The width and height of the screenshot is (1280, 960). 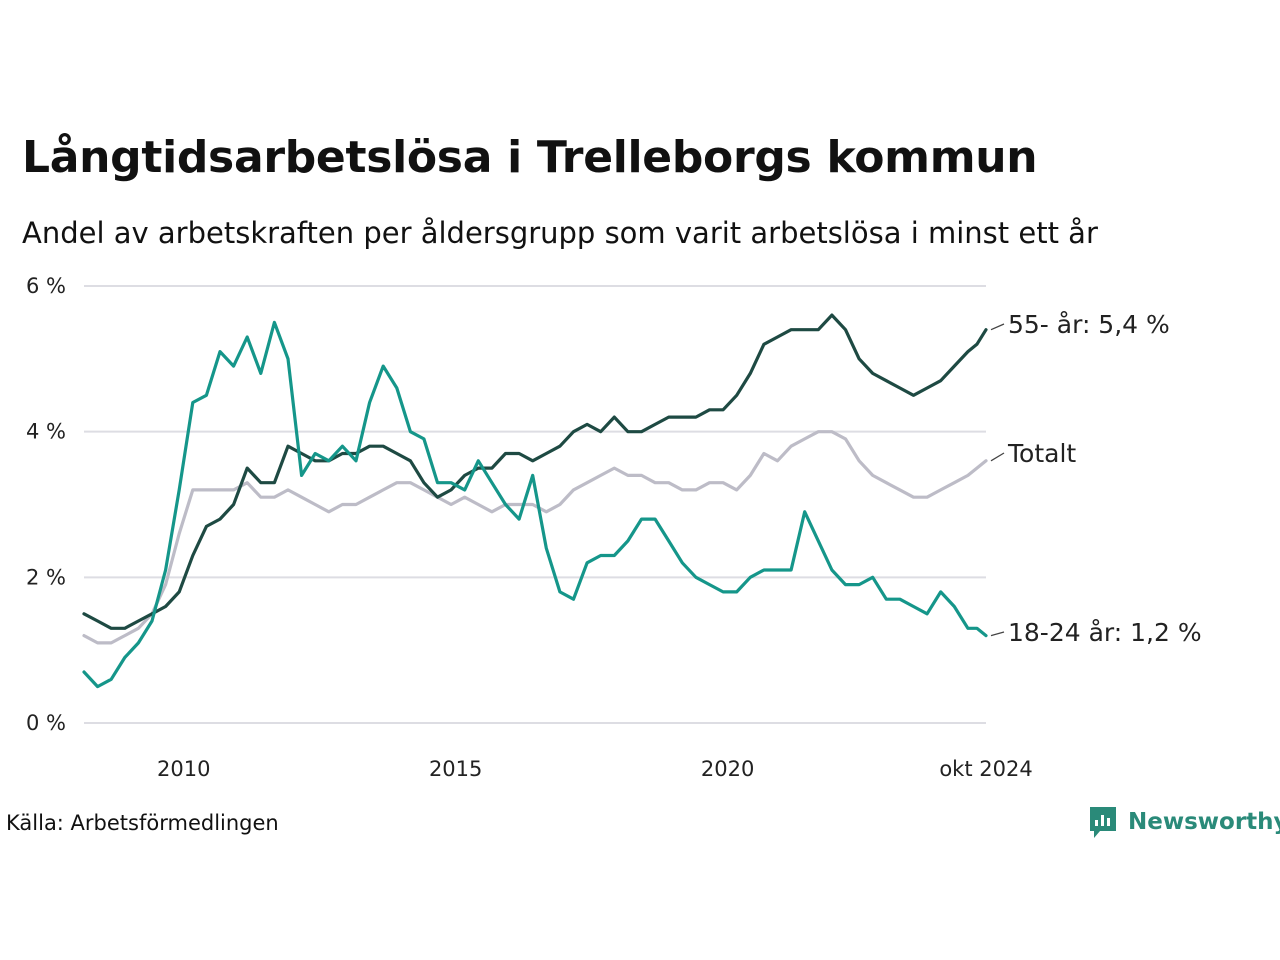 I want to click on end-label-total: Totalt, so click(x=1041, y=453).